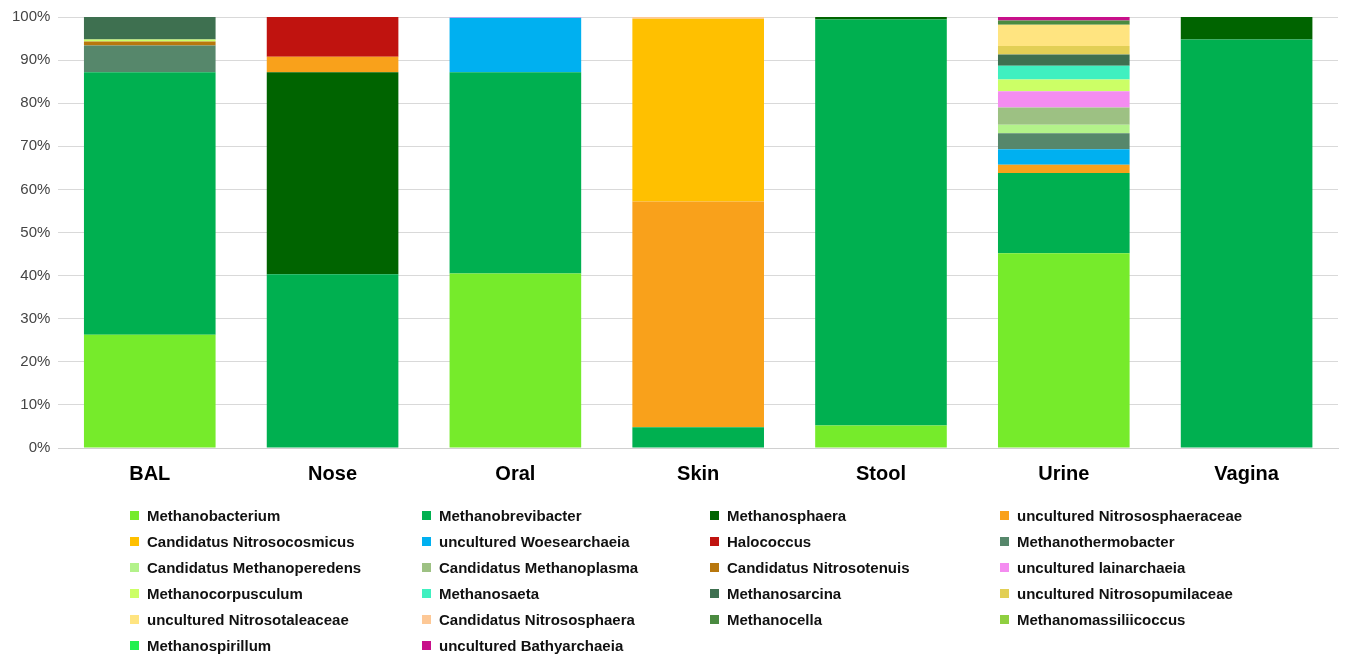 The height and width of the screenshot is (671, 1348). What do you see at coordinates (818, 567) in the screenshot?
I see `legend-label: Candidatus Nitrosotenuis` at bounding box center [818, 567].